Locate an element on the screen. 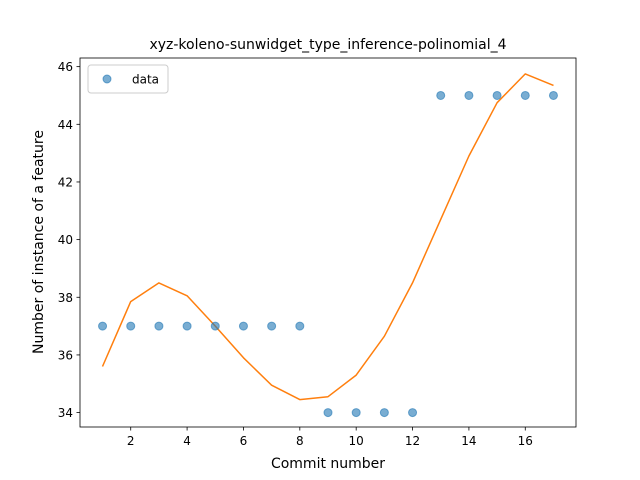 Image resolution: width=640 pixels, height=480 pixels. x-tick-label: 10 is located at coordinates (356, 441).